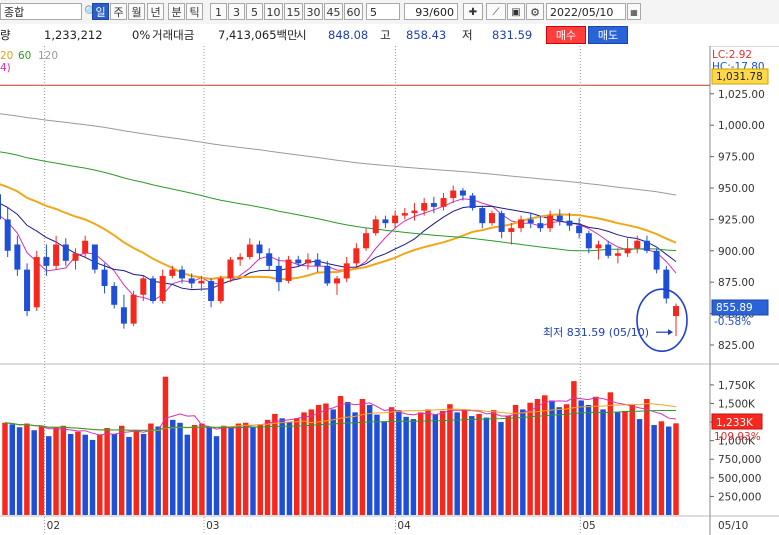 The width and height of the screenshot is (779, 535). I want to click on minute-45-button: 45, so click(333, 11).